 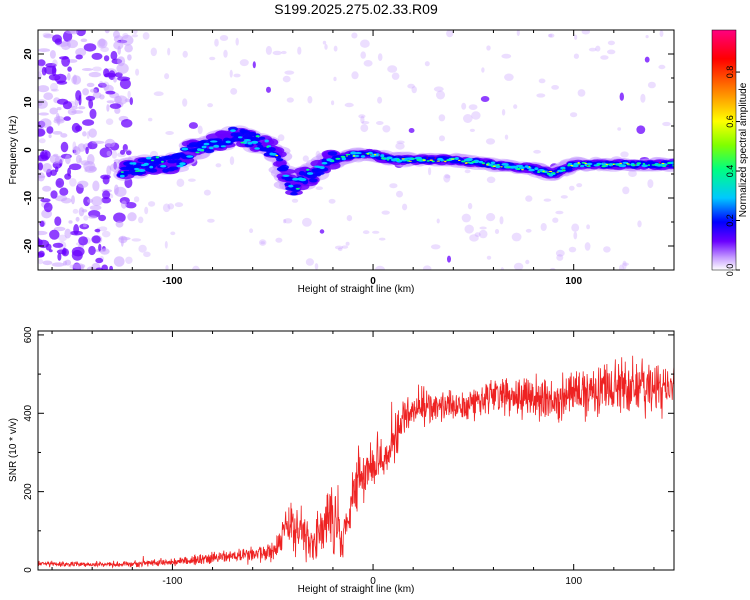 What do you see at coordinates (573, 581) in the screenshot?
I see `x-tick-label: 100` at bounding box center [573, 581].